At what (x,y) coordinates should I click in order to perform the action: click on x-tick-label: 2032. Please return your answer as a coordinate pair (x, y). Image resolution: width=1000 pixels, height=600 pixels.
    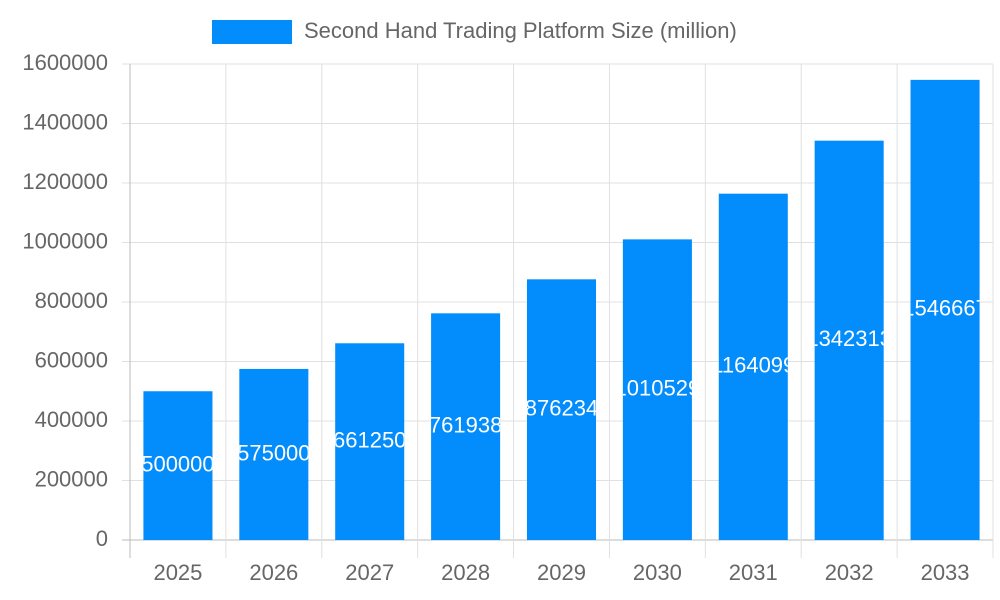
    Looking at the image, I should click on (849, 572).